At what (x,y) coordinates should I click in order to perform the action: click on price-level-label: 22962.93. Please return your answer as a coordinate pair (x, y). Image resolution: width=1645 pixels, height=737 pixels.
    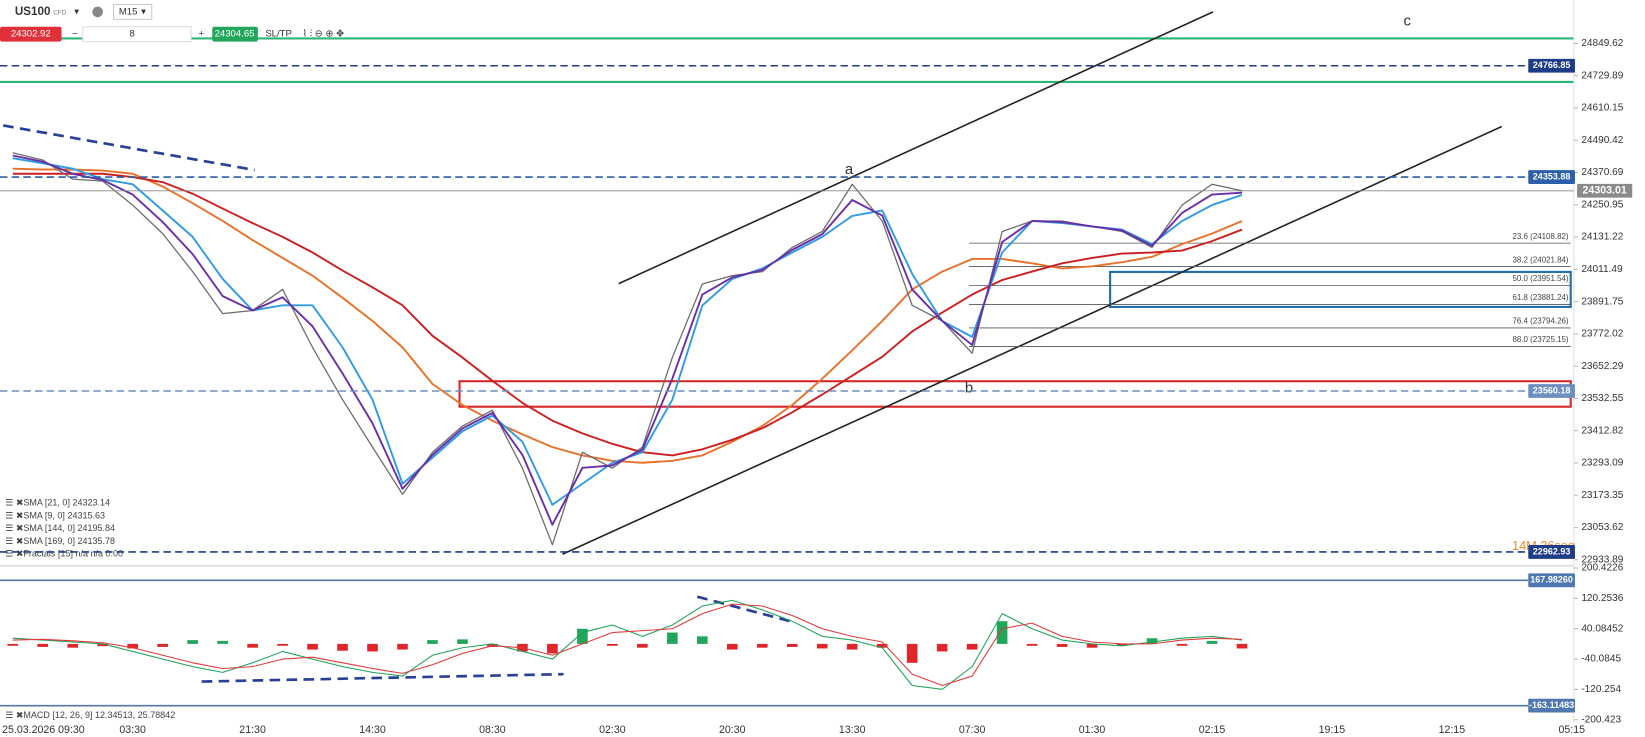
    Looking at the image, I should click on (1552, 551).